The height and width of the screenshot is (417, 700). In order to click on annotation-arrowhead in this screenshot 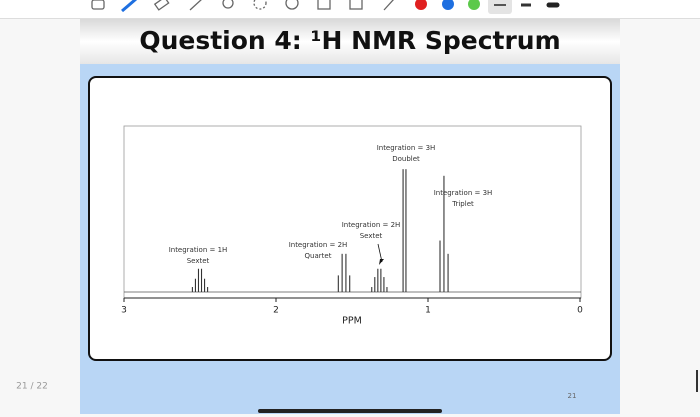, I will do `click(381, 262)`.